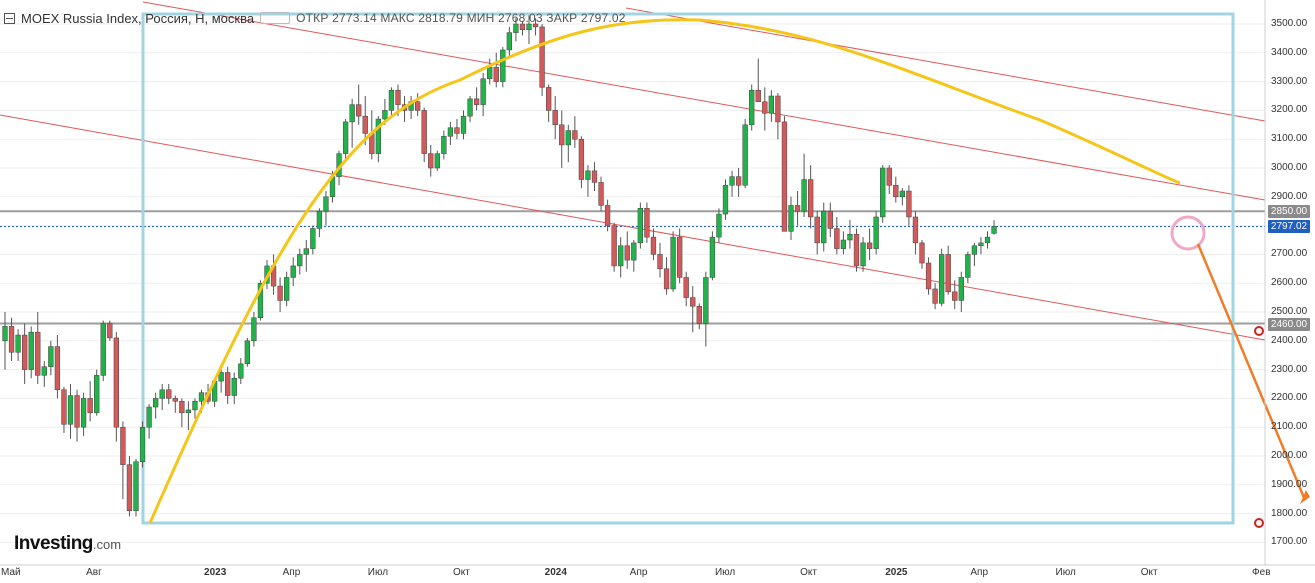 The height and width of the screenshot is (583, 1315). Describe the element at coordinates (1289, 542) in the screenshot. I see `y-tick-label: 1700.00` at that location.